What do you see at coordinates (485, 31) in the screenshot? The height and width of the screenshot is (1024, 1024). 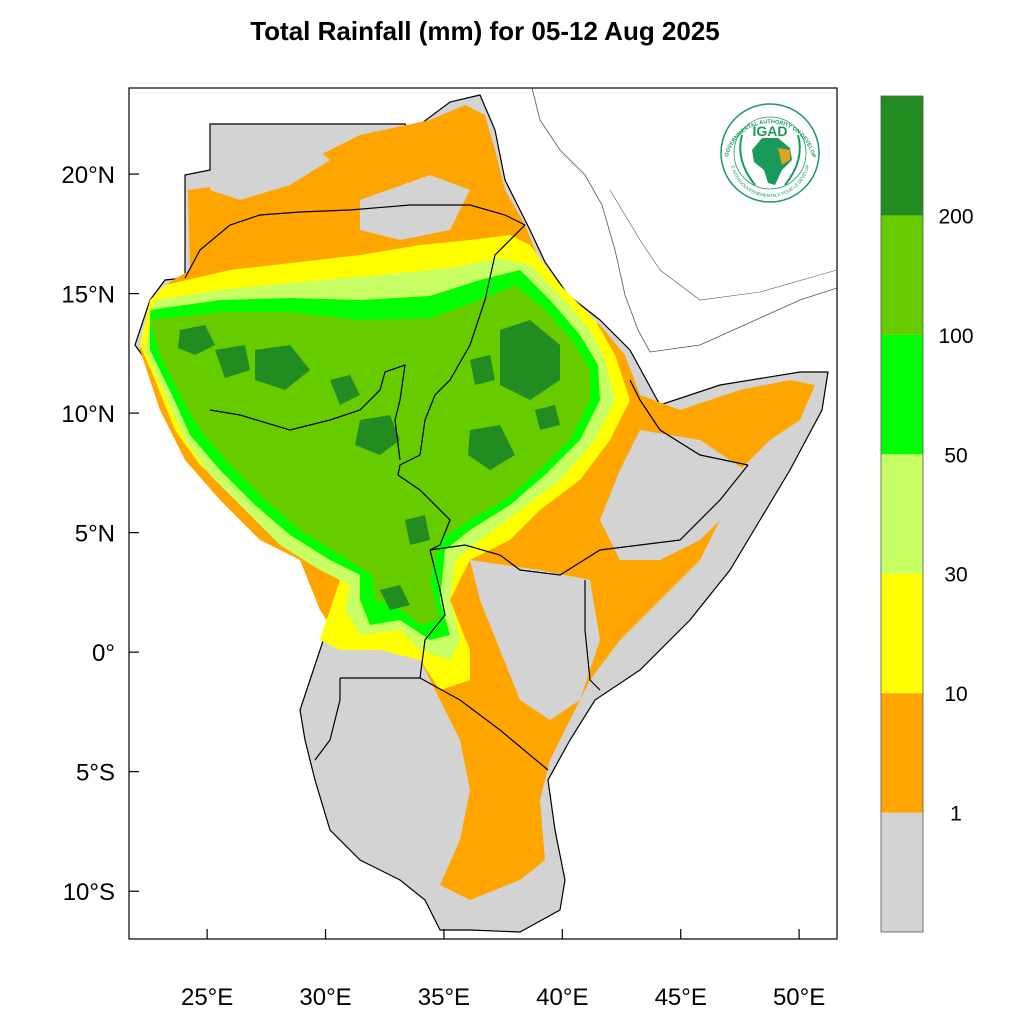 I see `chart-title: Total Rainfall (mm) for 05-12 Aug 2025` at bounding box center [485, 31].